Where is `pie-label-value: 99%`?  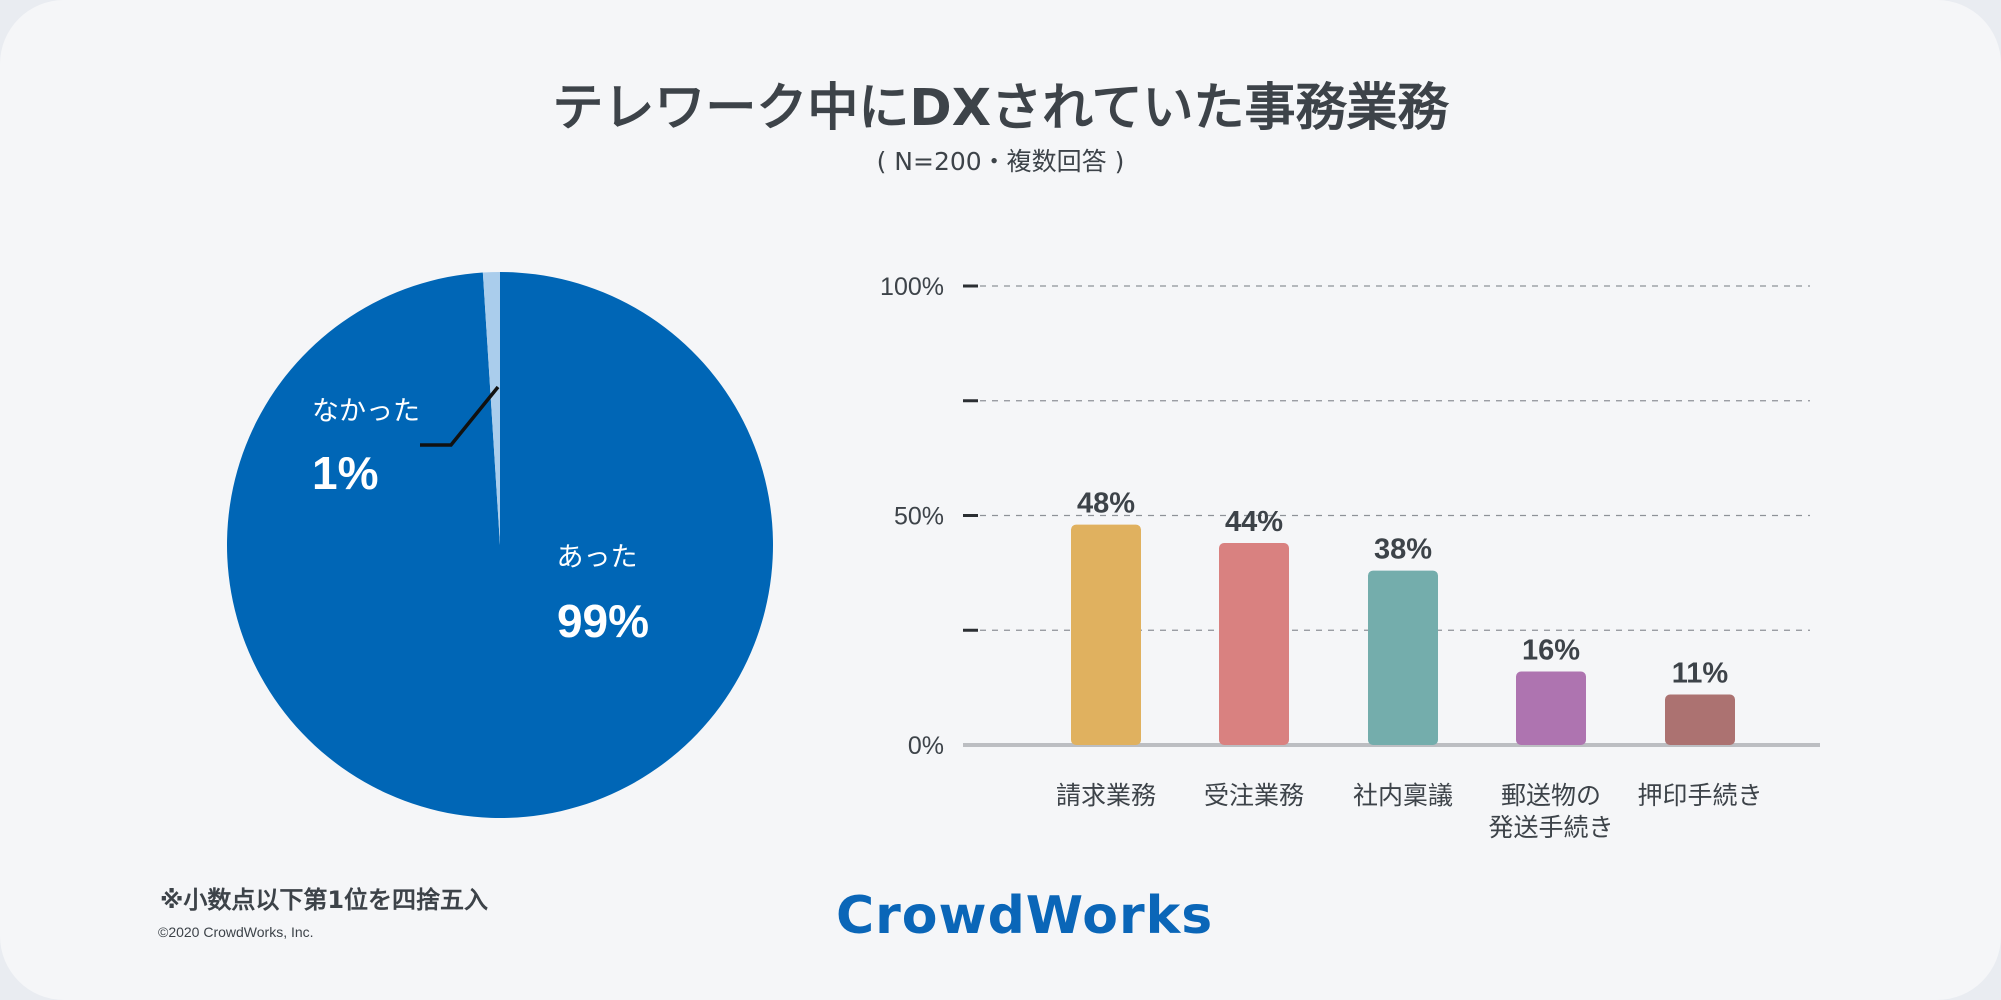 pie-label-value: 99% is located at coordinates (603, 621).